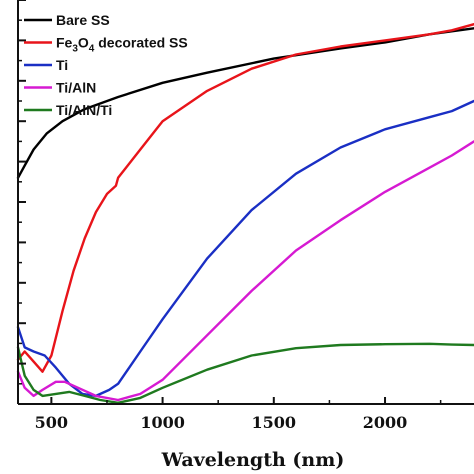 This screenshot has height=474, width=474. Describe the element at coordinates (385, 422) in the screenshot. I see `x-tick-label: 2000` at that location.